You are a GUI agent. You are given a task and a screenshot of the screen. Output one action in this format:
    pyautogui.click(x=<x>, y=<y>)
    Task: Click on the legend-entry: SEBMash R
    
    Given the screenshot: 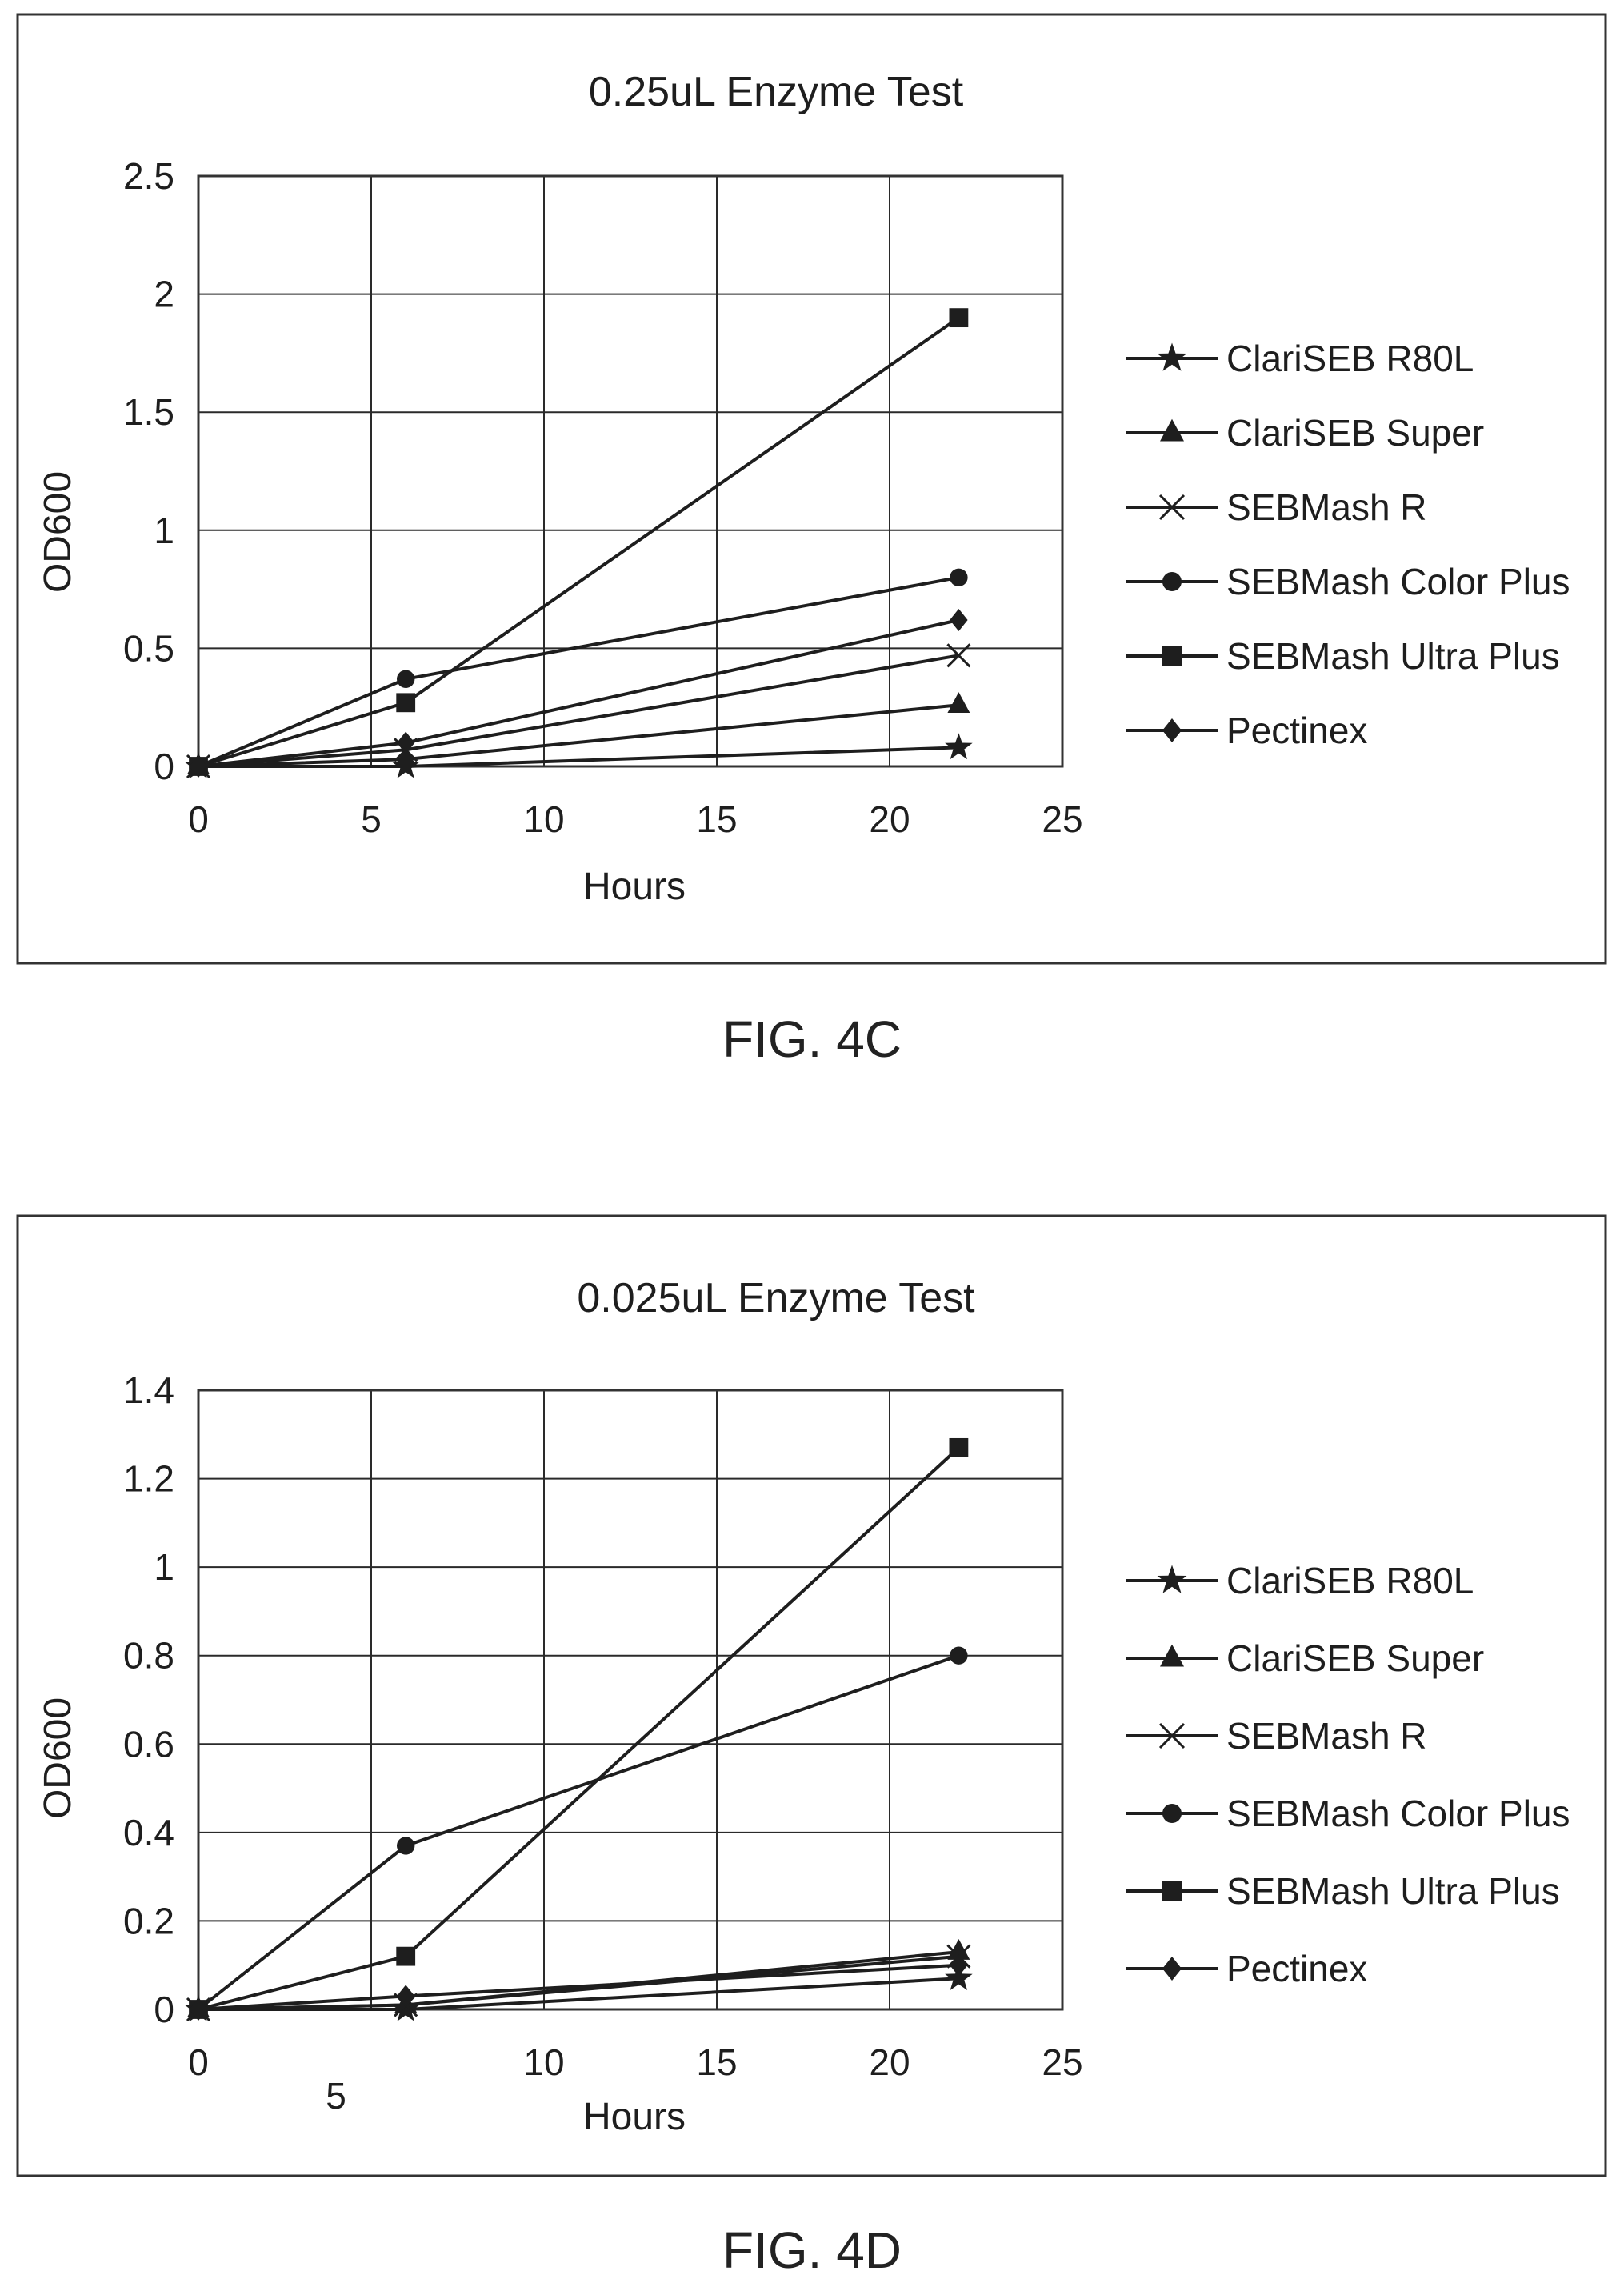 What is the action you would take?
    pyautogui.click(x=1276, y=1736)
    